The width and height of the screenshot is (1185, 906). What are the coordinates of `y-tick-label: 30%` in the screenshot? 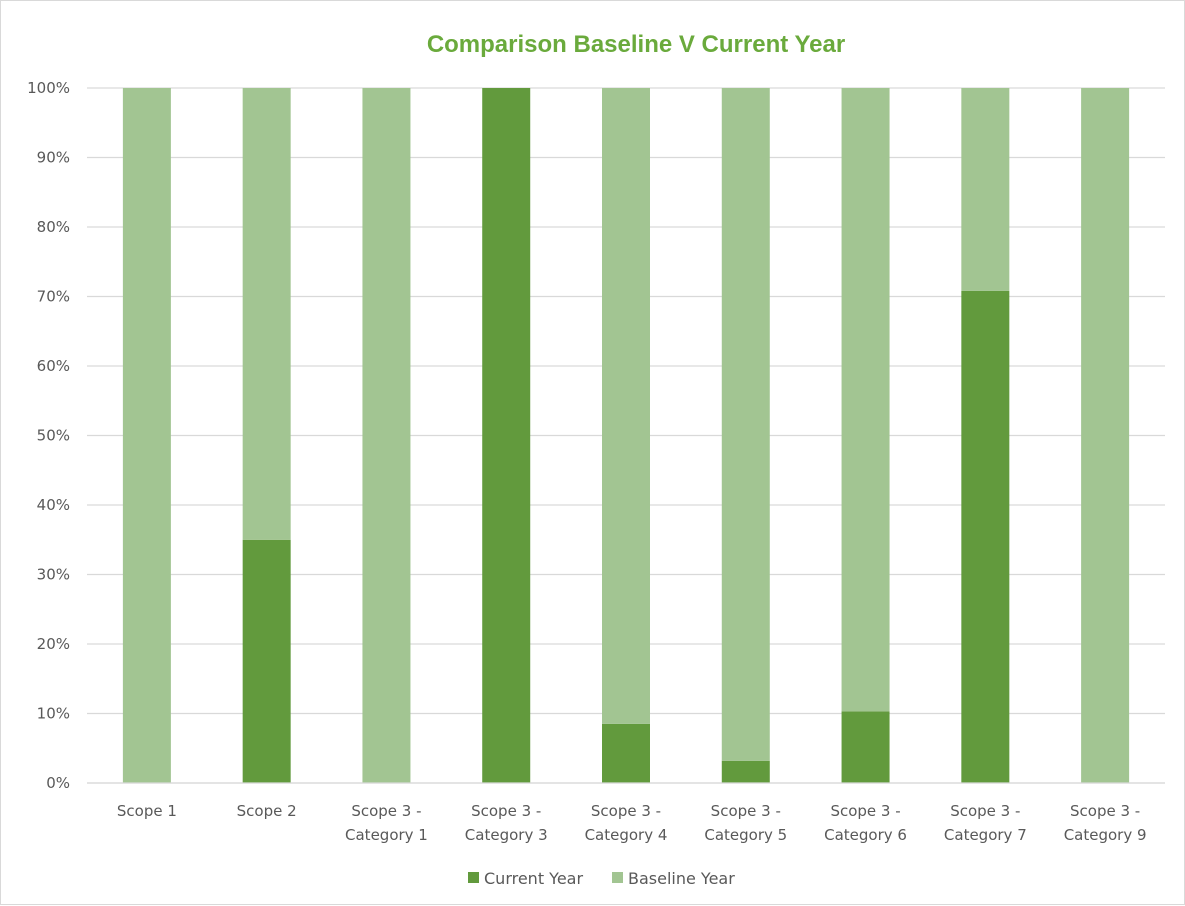 It's located at (53, 575).